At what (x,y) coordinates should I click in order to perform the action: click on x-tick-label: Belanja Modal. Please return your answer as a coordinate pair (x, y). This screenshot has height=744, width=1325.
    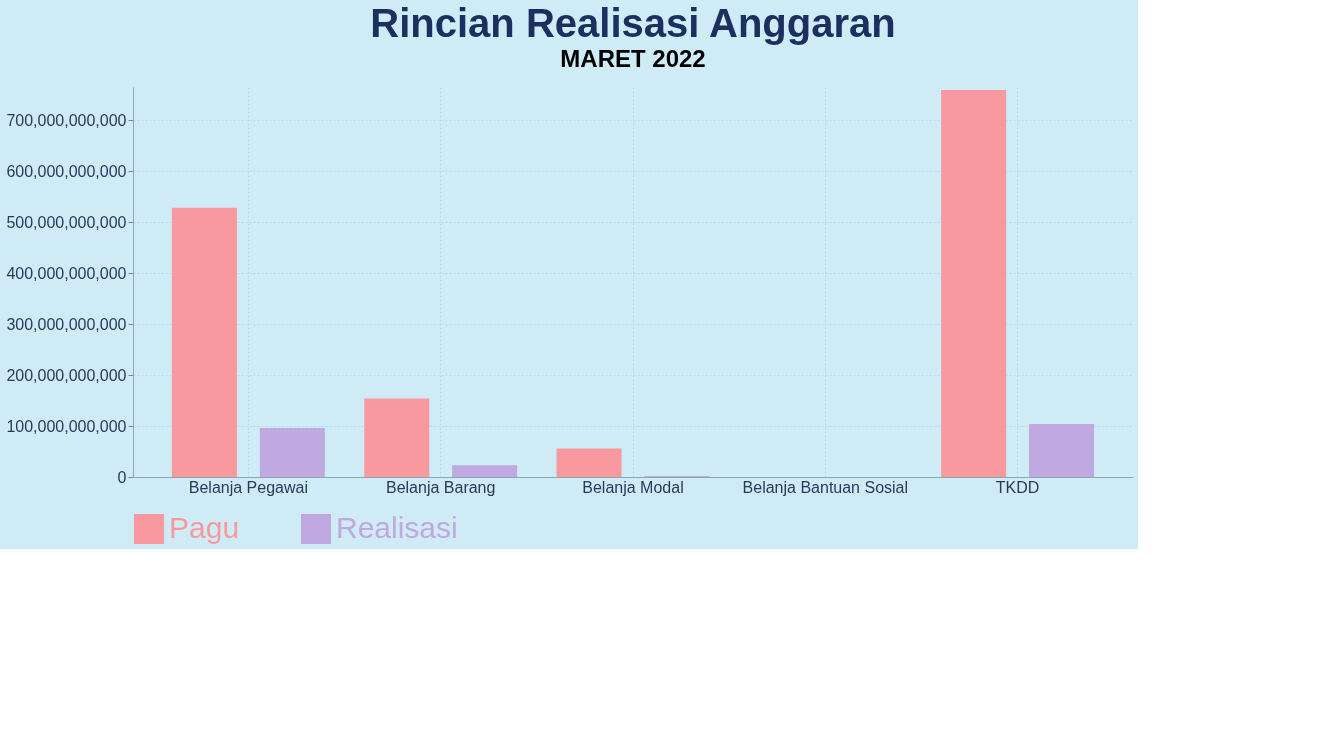
    Looking at the image, I should click on (633, 487).